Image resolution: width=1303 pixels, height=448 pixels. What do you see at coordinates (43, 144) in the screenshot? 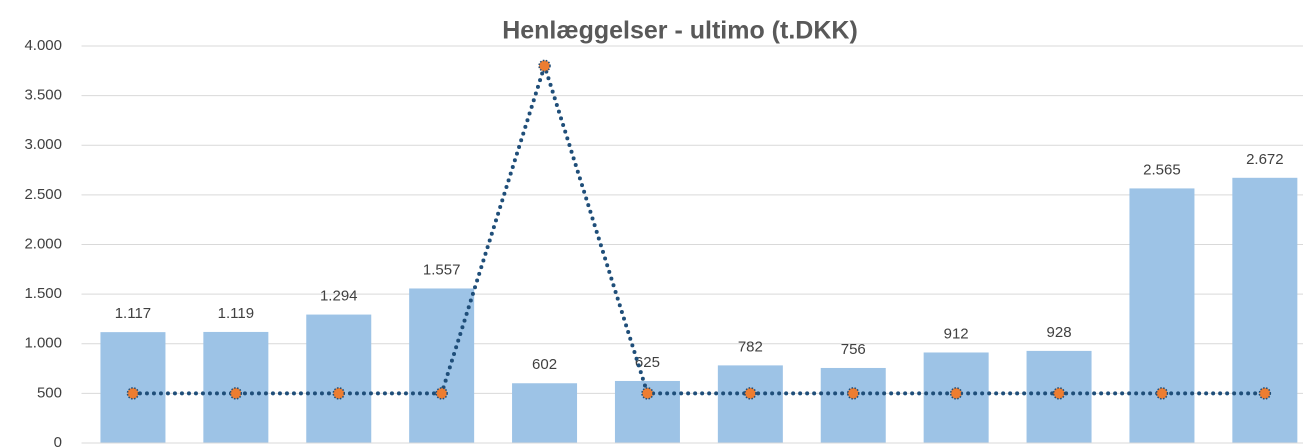
I see `y-tick-label: 3.000` at bounding box center [43, 144].